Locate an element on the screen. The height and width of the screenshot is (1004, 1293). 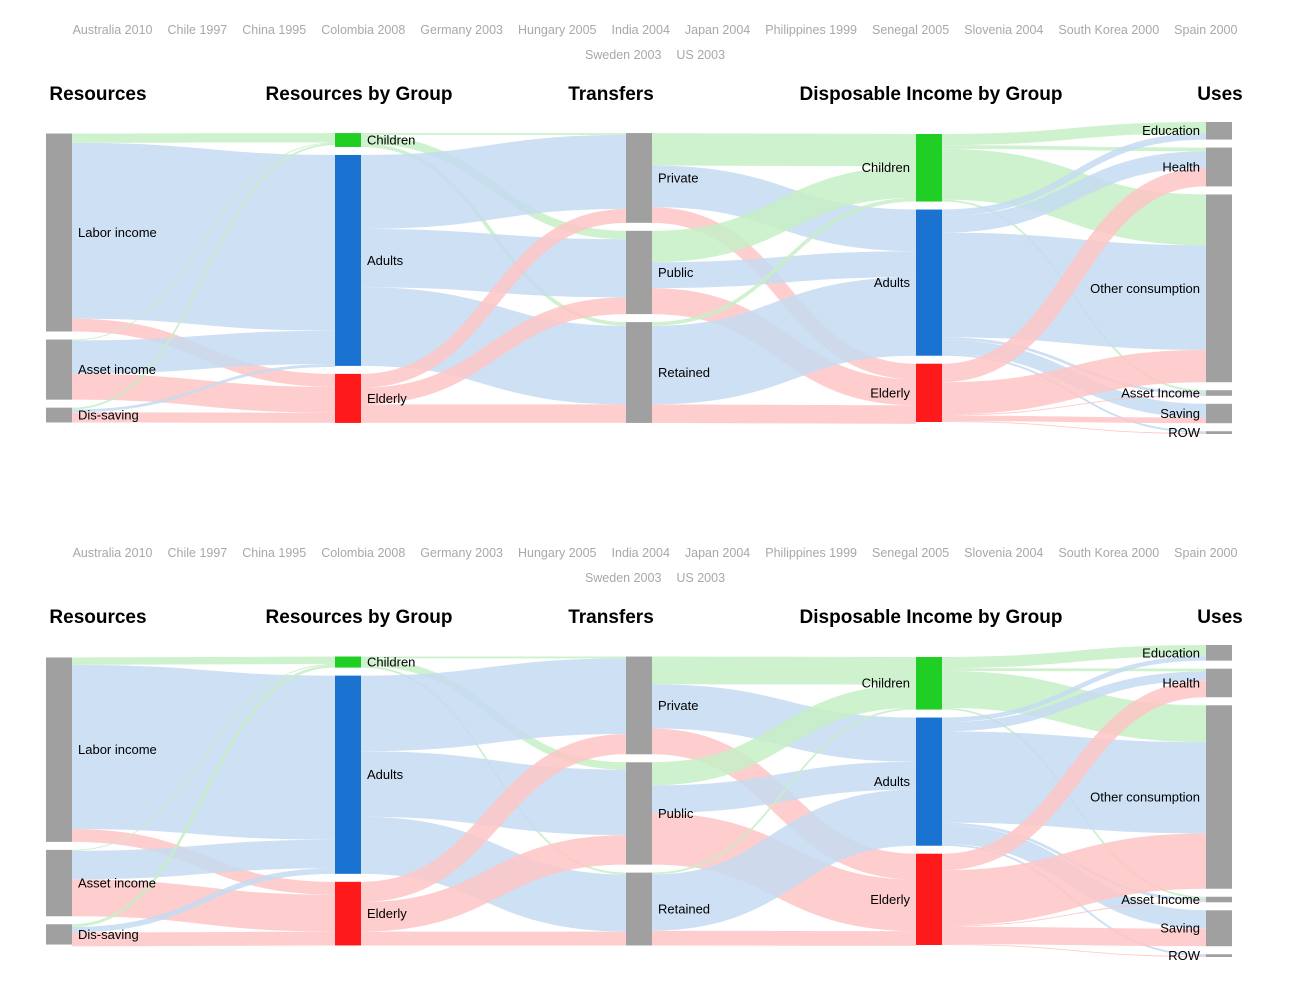
flow-re-to-public is located at coordinates (493, 351).